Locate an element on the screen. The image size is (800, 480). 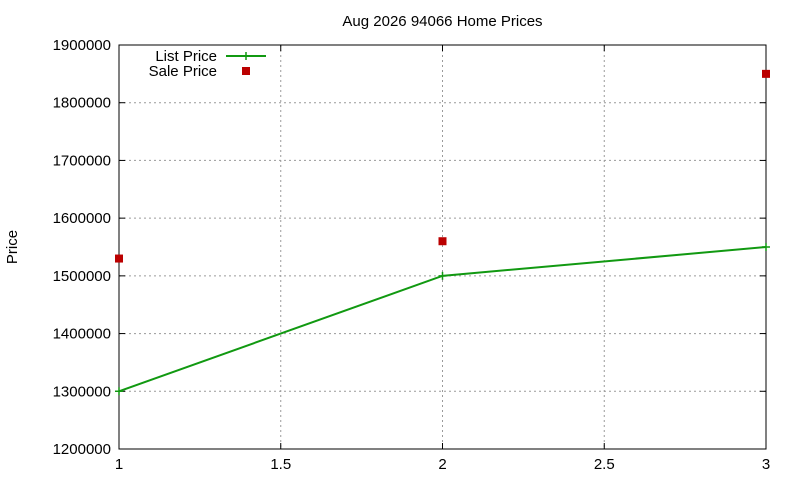
y-axis-label: Price is located at coordinates (12, 247).